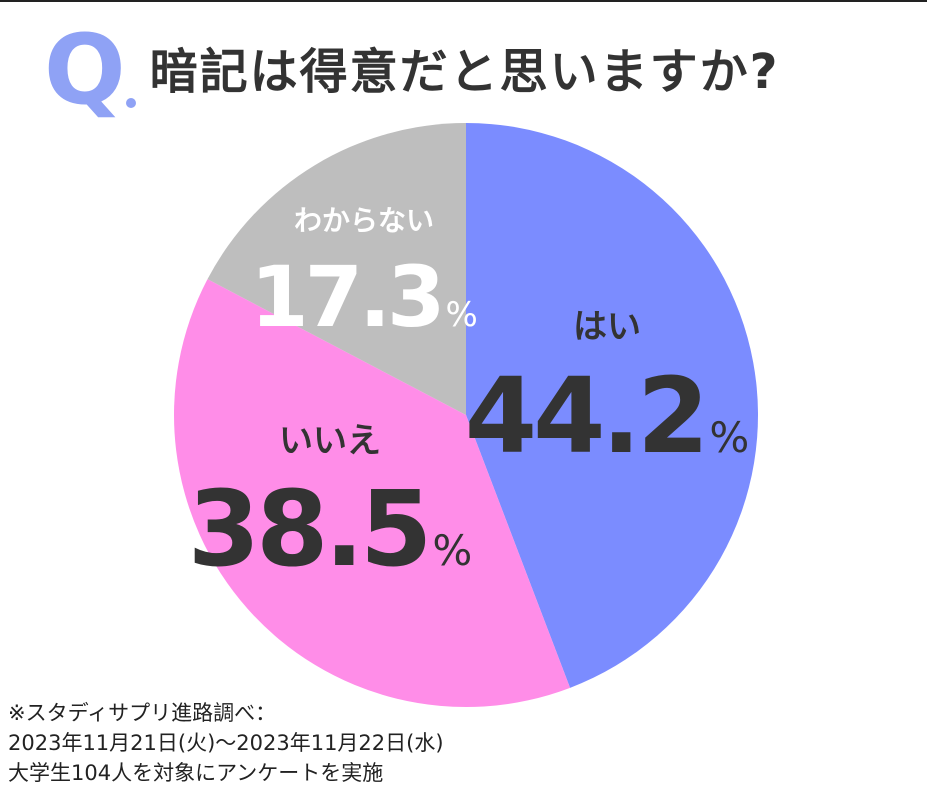 The height and width of the screenshot is (792, 927). Describe the element at coordinates (364, 220) in the screenshot. I see `slice-label-unknown: わからない` at that location.